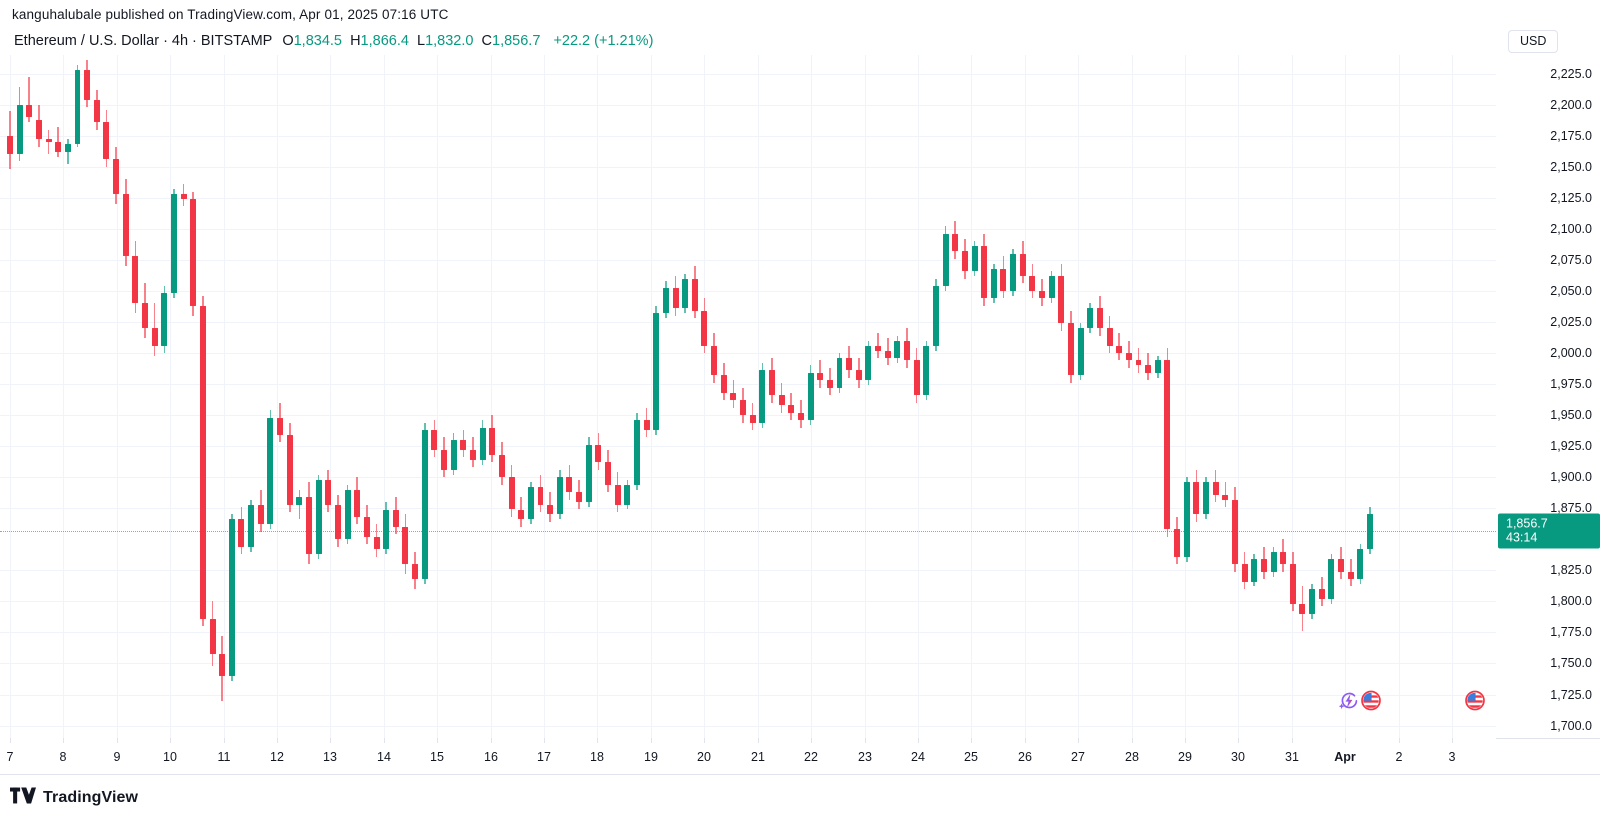 The height and width of the screenshot is (821, 1600). Describe the element at coordinates (63, 757) in the screenshot. I see `time-axis-tick: 8` at that location.